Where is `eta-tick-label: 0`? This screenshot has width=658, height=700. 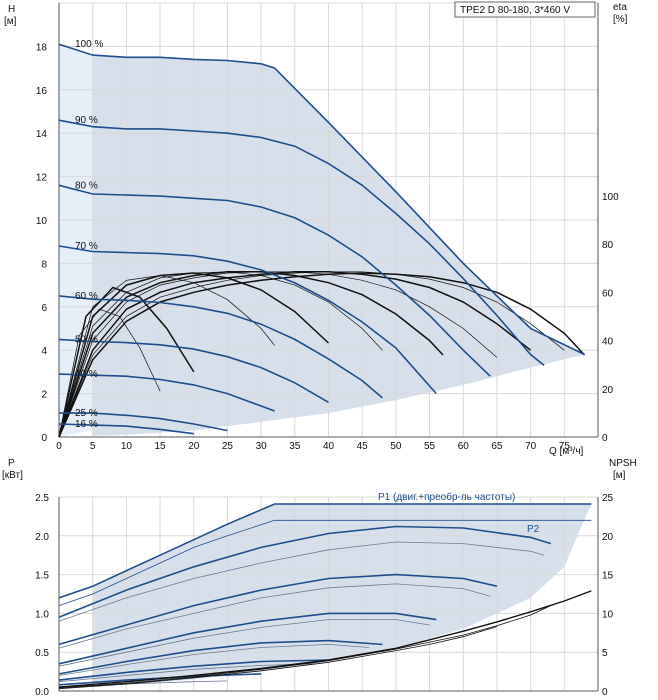 eta-tick-label: 0 is located at coordinates (605, 438).